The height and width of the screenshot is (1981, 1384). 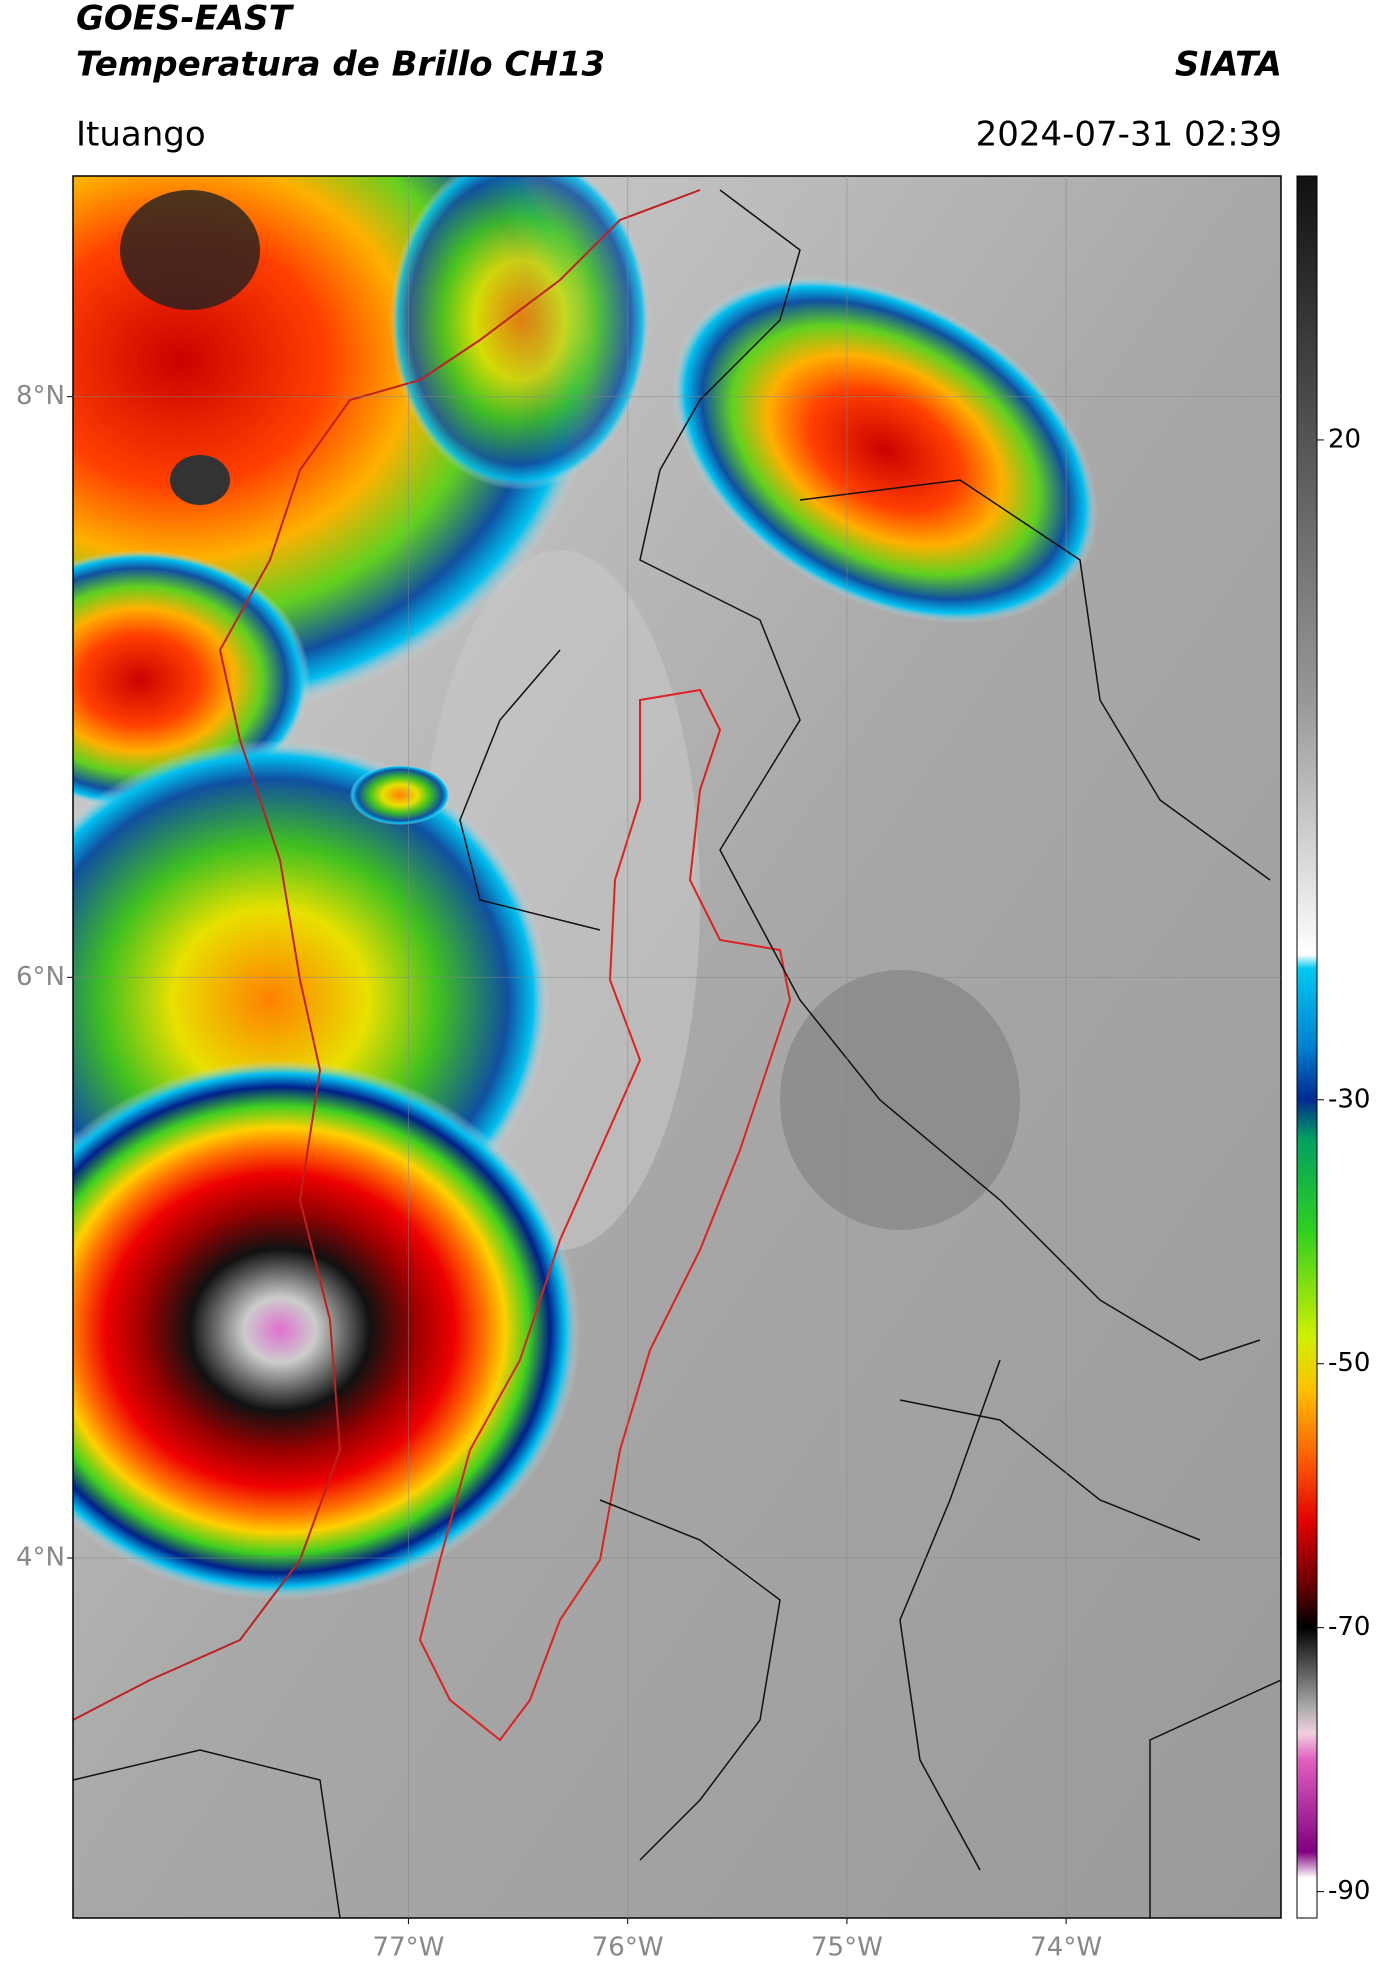 What do you see at coordinates (1228, 65) in the screenshot?
I see `brand: SIATA` at bounding box center [1228, 65].